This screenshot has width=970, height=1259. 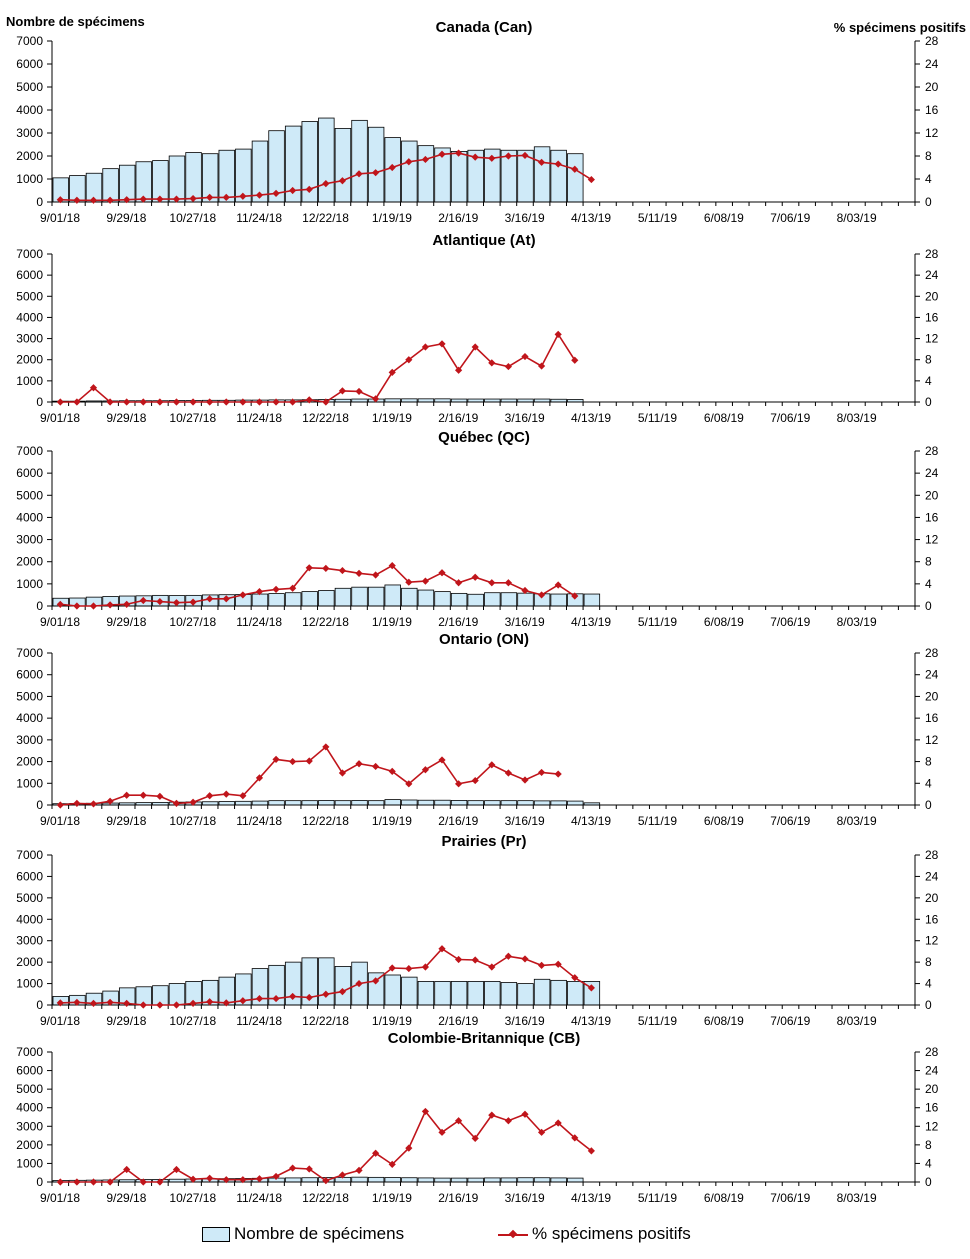 What do you see at coordinates (657, 218) in the screenshot?
I see `x-tick-label: 5/11/19` at bounding box center [657, 218].